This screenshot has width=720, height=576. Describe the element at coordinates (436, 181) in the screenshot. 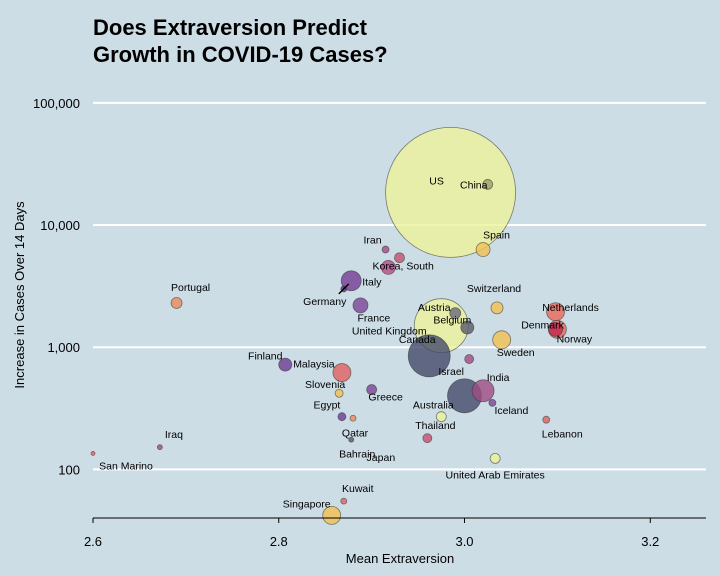

I see `point-label: US` at that location.